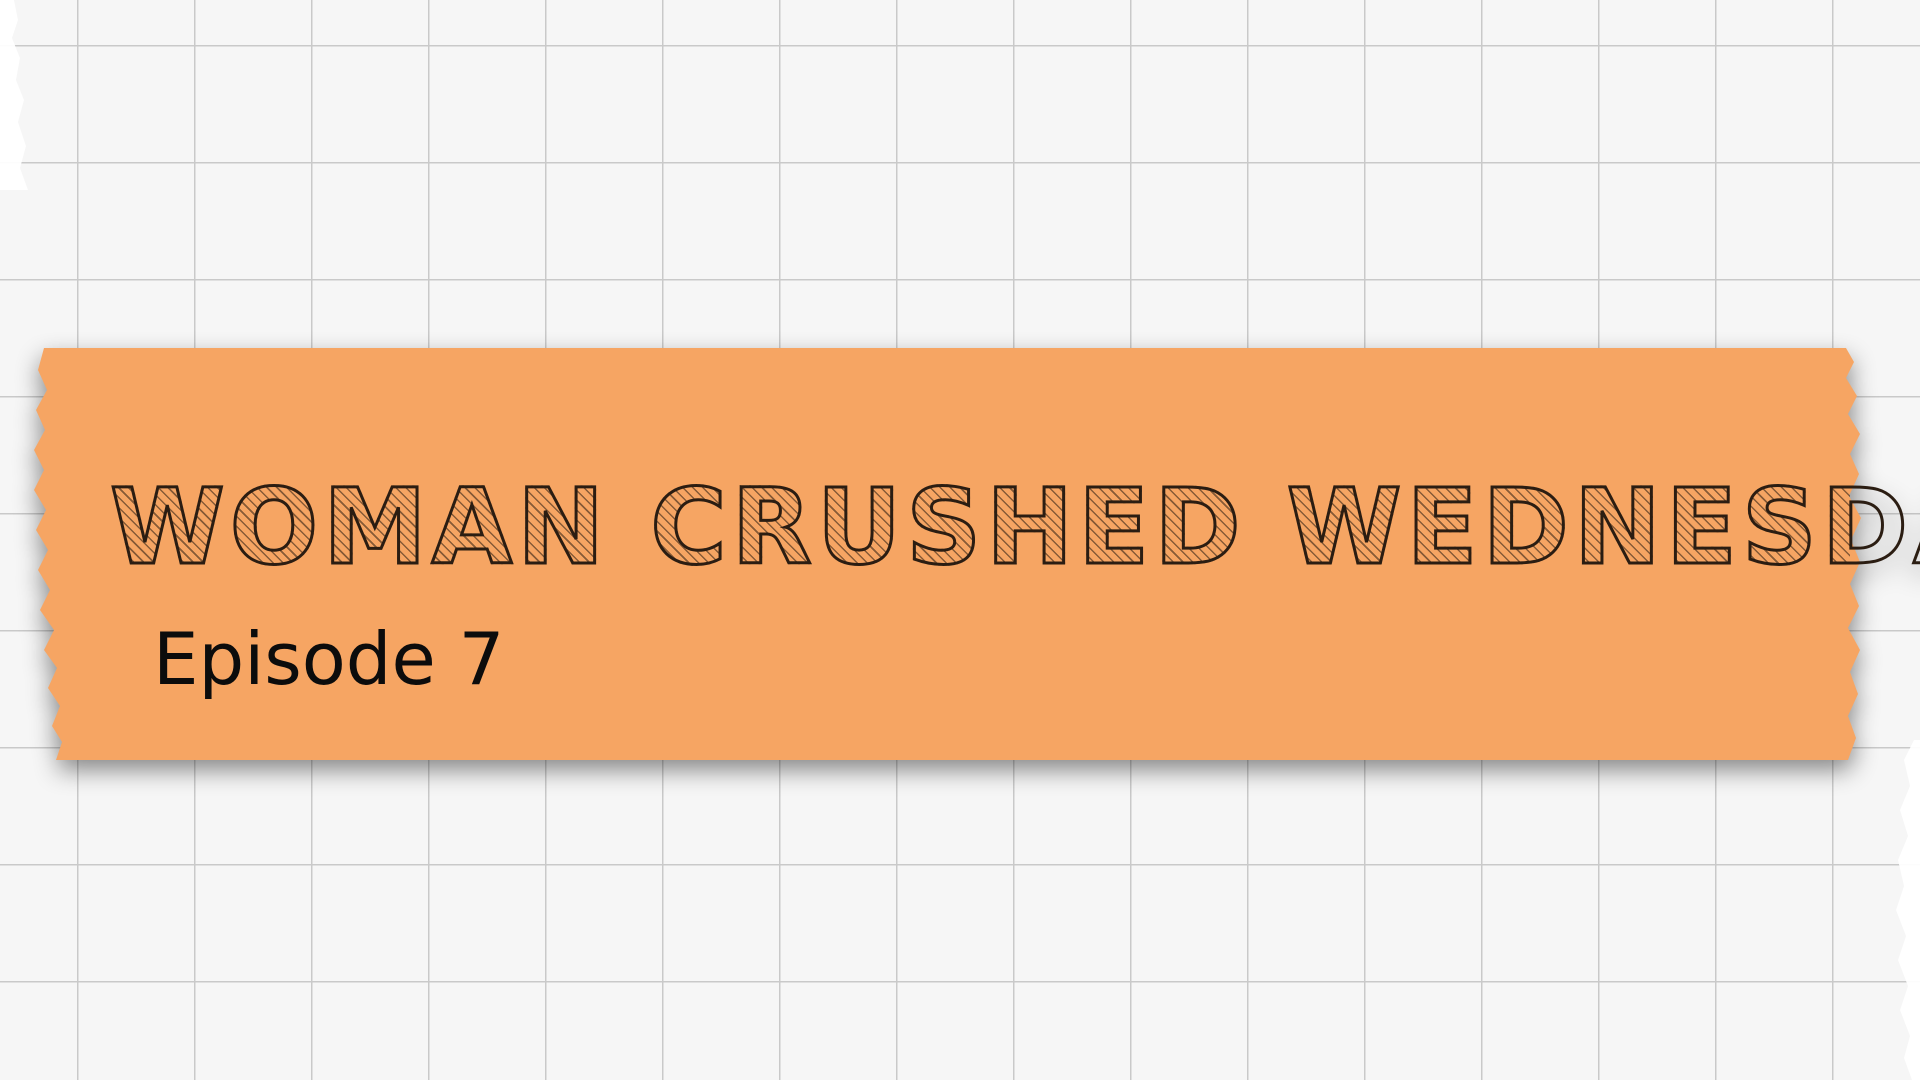  I want to click on torn-paper-edge-left, so click(14, 95).